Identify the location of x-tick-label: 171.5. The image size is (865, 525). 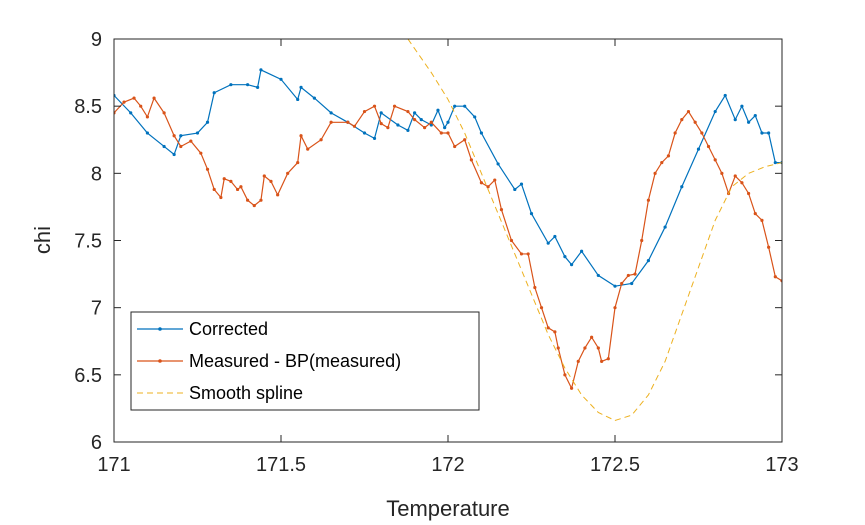
(281, 465).